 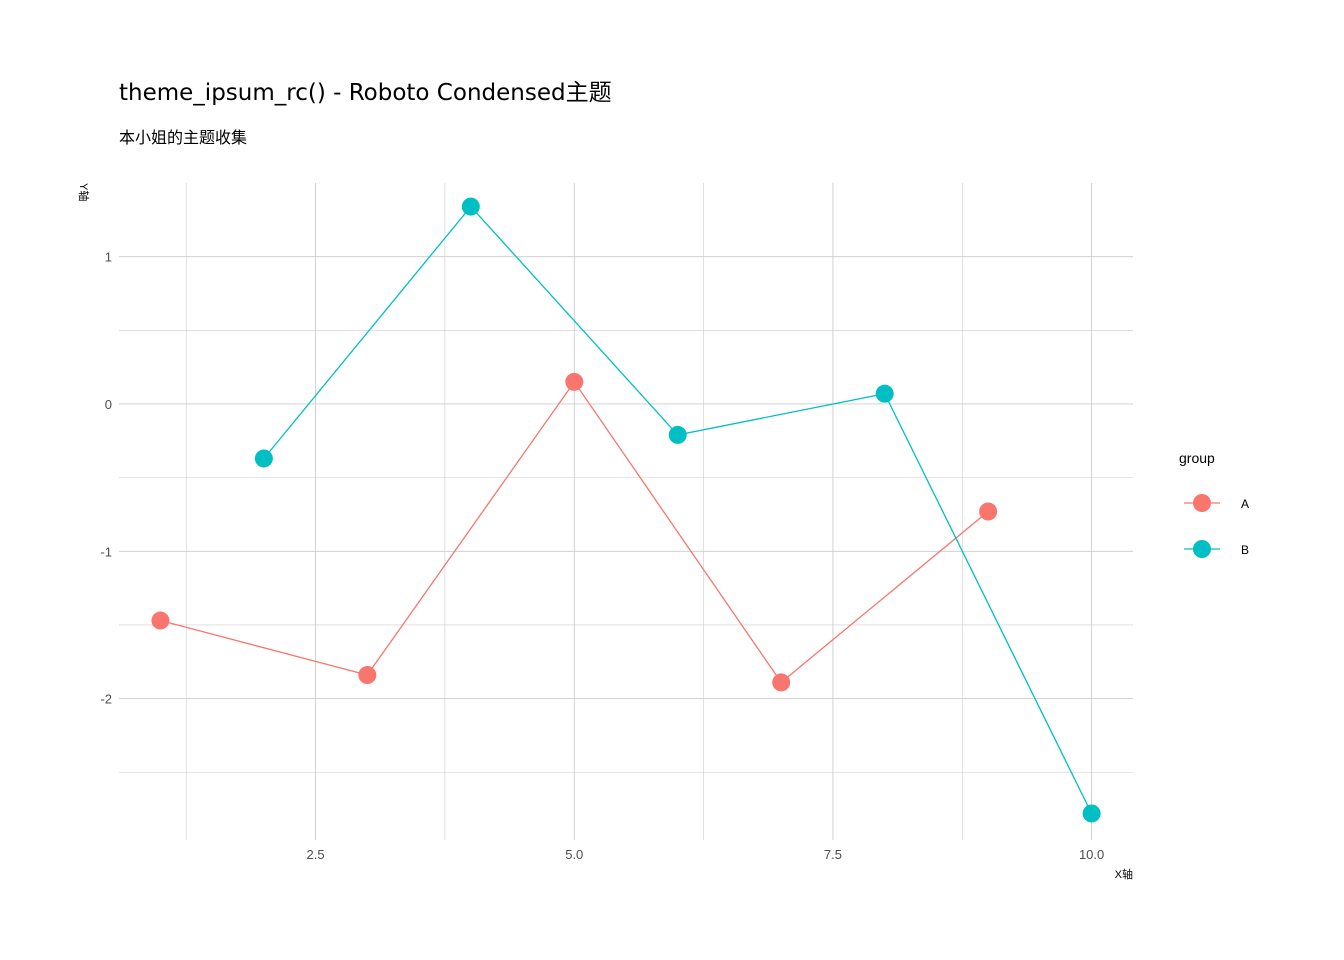 I want to click on legend: group A B, so click(x=1214, y=504).